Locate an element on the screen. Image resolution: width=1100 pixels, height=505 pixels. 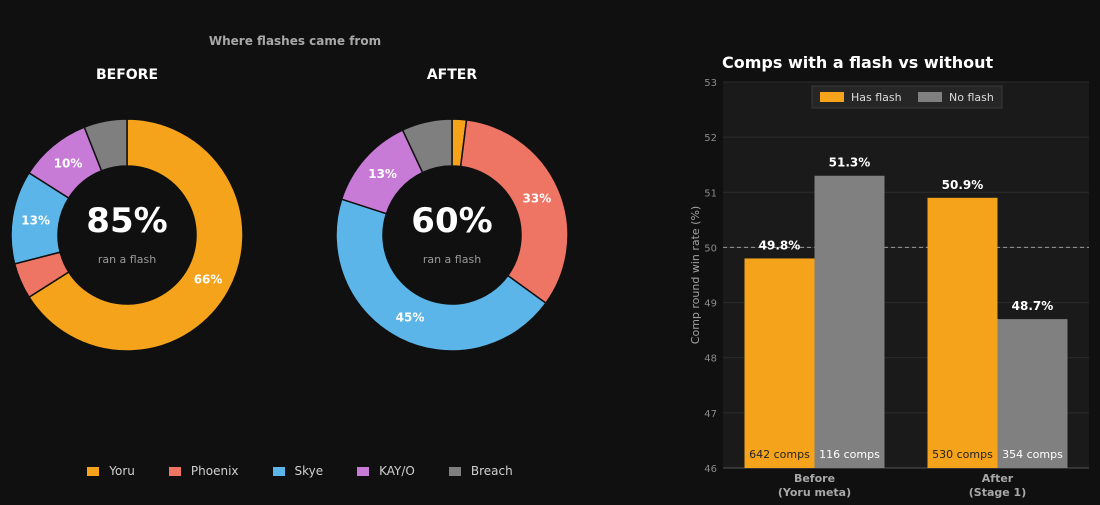
legend-item-yoru: Yoru is located at coordinates (111, 471).